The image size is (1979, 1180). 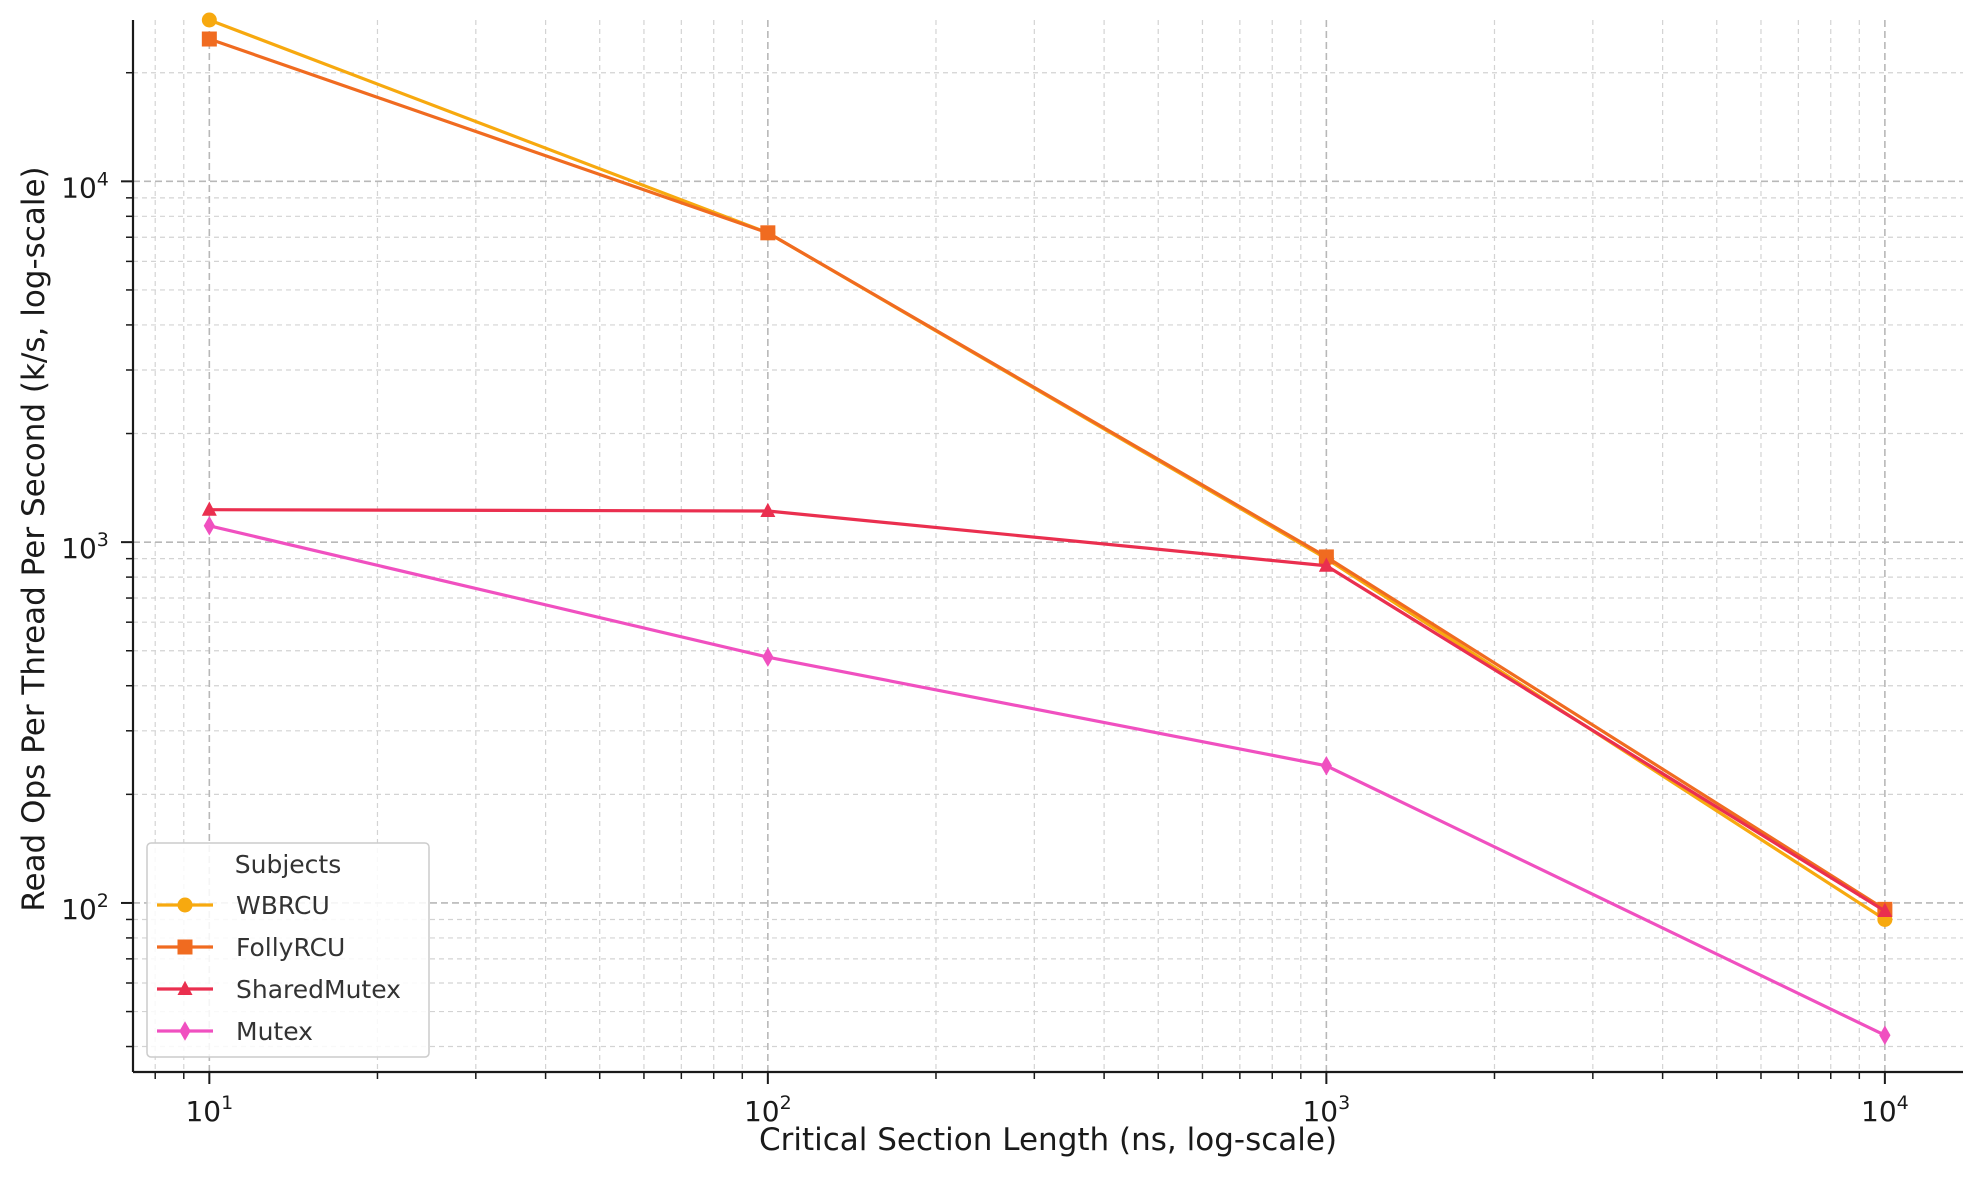 I want to click on y-tick-label: 102, so click(x=85, y=908).